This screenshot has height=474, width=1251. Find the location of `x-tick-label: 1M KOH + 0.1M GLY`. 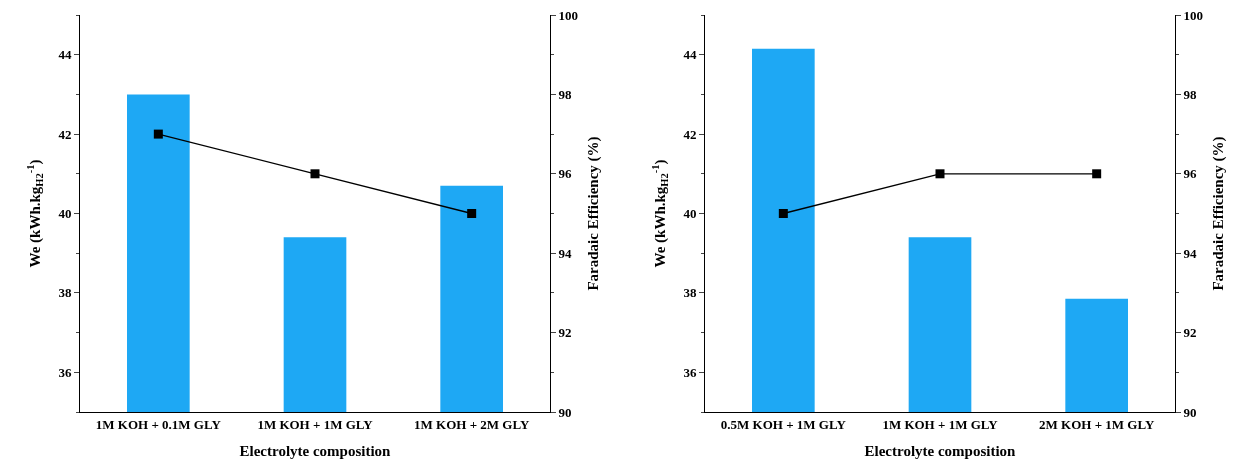

x-tick-label: 1M KOH + 0.1M GLY is located at coordinates (158, 424).